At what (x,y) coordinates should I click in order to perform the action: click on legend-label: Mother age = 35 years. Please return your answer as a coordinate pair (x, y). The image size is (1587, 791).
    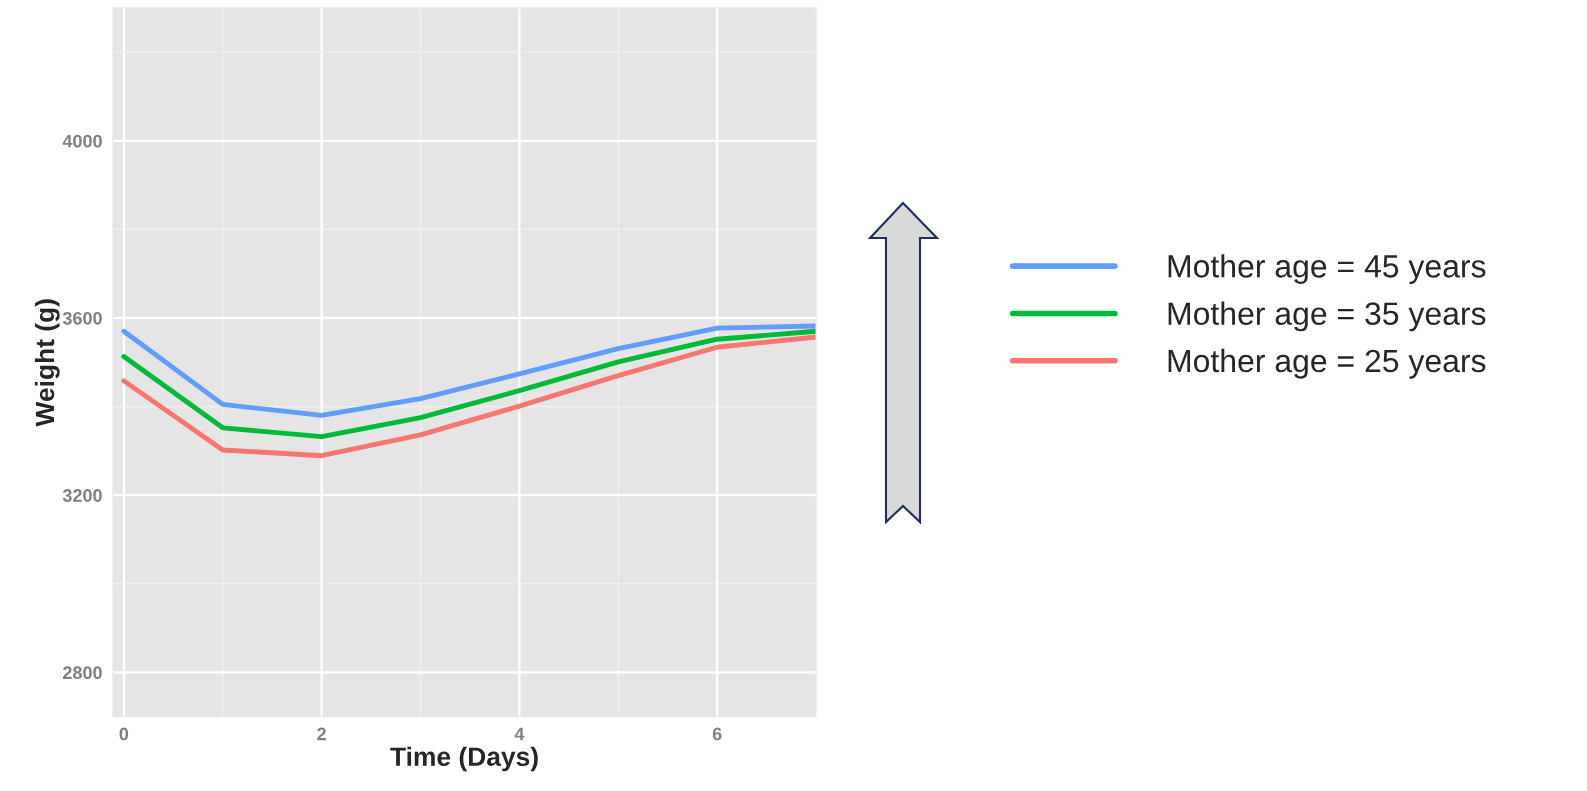
    Looking at the image, I should click on (1327, 316).